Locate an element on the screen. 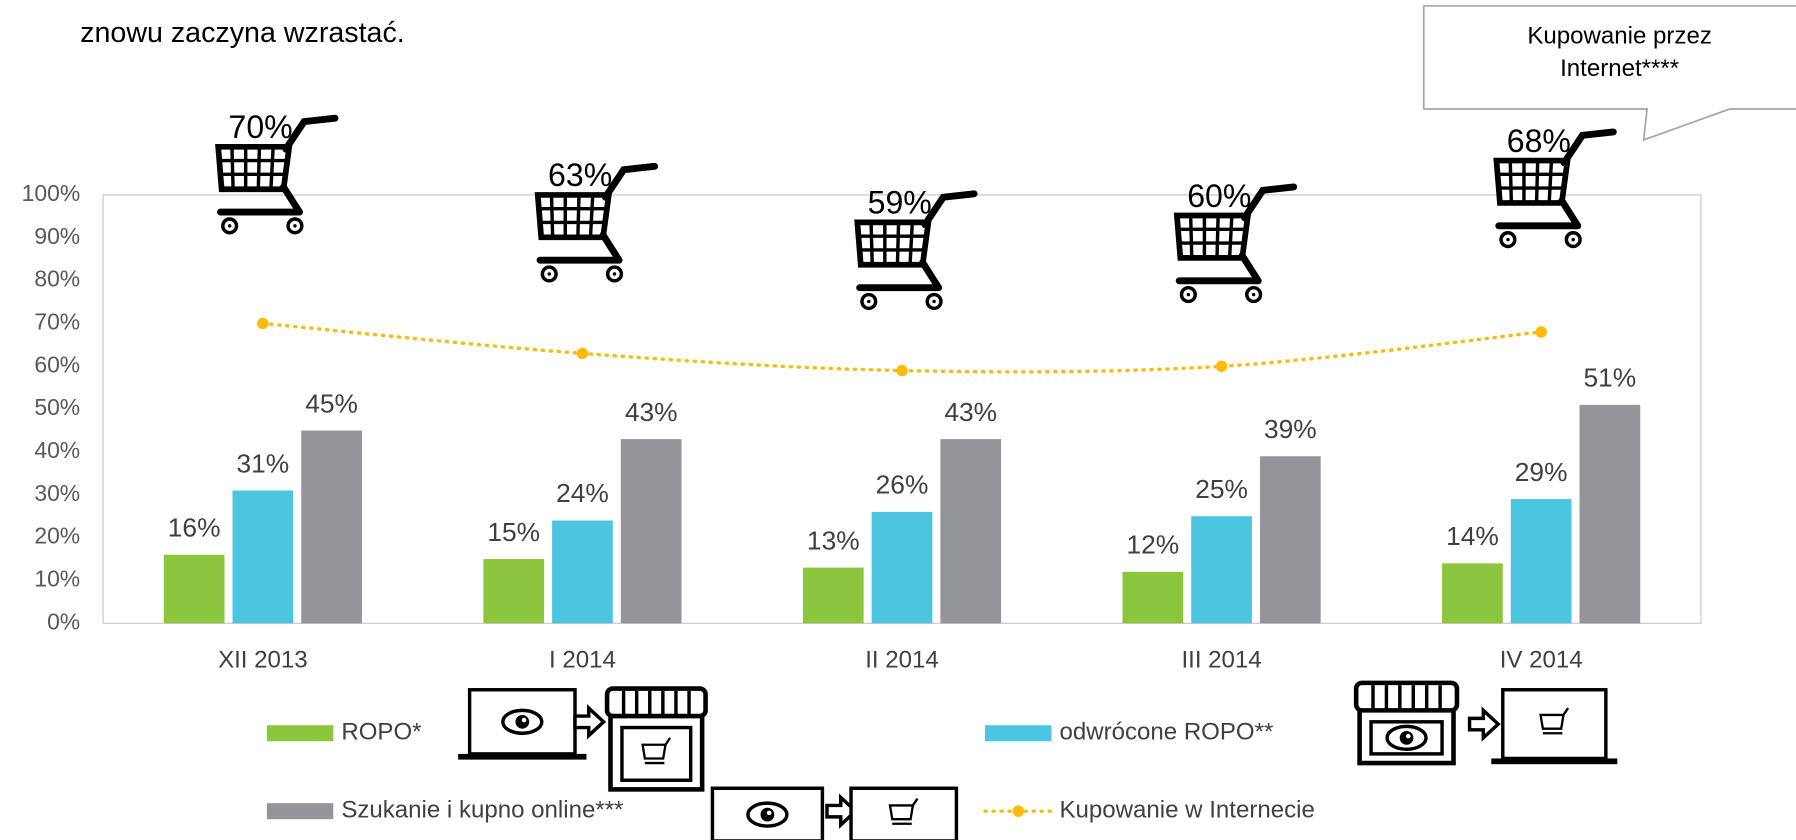 This screenshot has width=1796, height=840. y-tick-label: 40% is located at coordinates (57, 450).